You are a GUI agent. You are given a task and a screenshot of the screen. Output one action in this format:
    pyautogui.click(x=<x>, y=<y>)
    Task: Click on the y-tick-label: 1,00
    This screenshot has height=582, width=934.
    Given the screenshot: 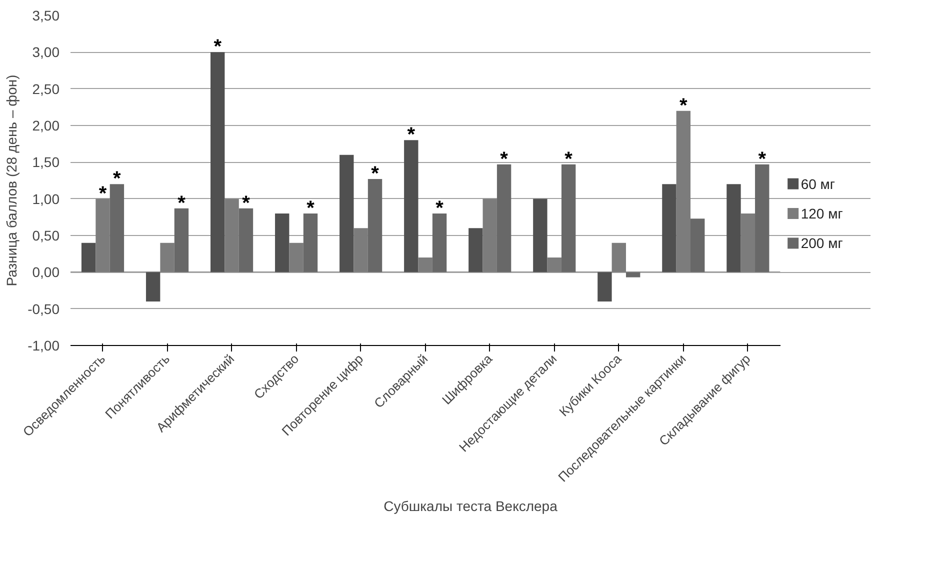 What is the action you would take?
    pyautogui.click(x=46, y=198)
    